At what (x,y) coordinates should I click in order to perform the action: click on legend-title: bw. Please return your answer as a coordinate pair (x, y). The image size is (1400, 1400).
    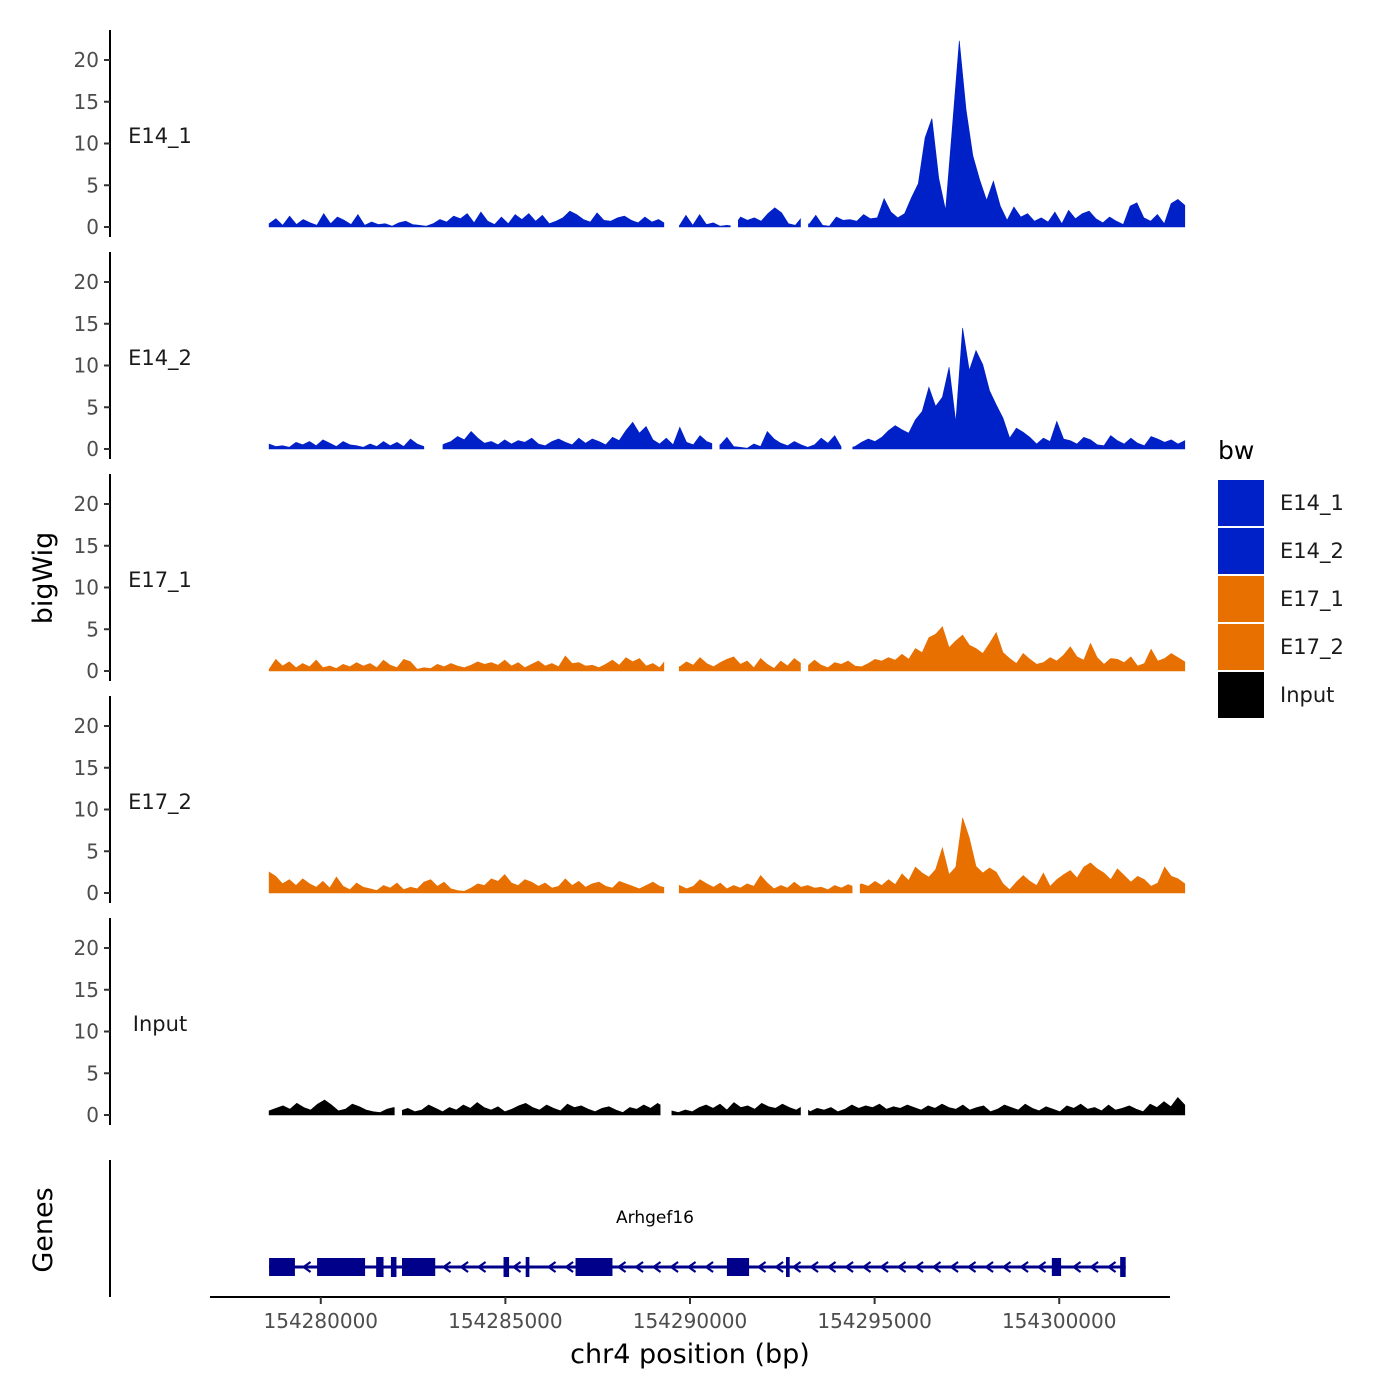
    Looking at the image, I should click on (1236, 450).